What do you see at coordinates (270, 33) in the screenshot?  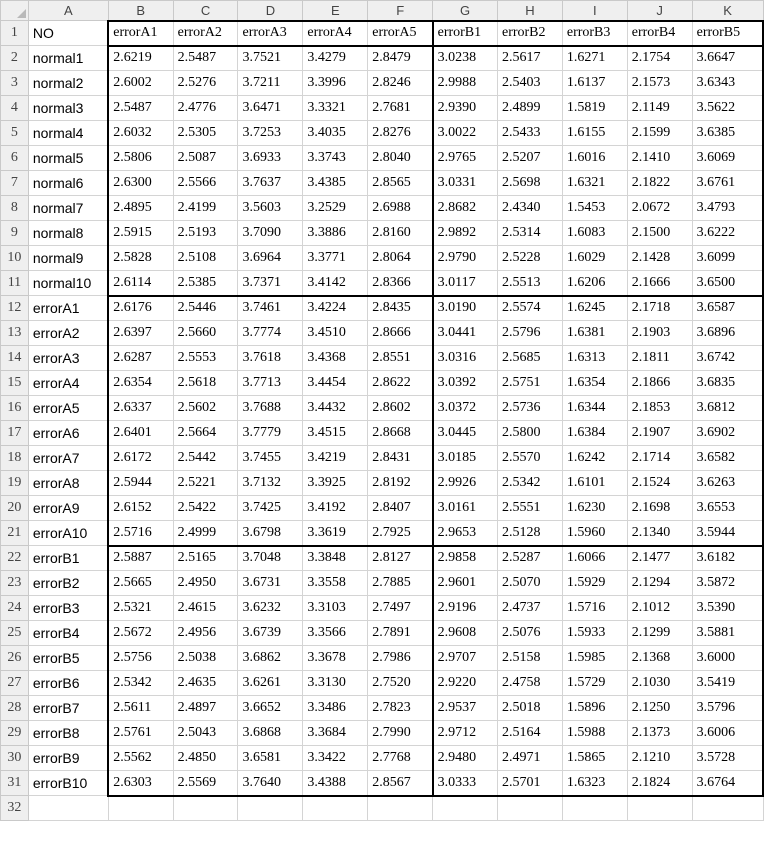 I see `header-cell: errorA3` at bounding box center [270, 33].